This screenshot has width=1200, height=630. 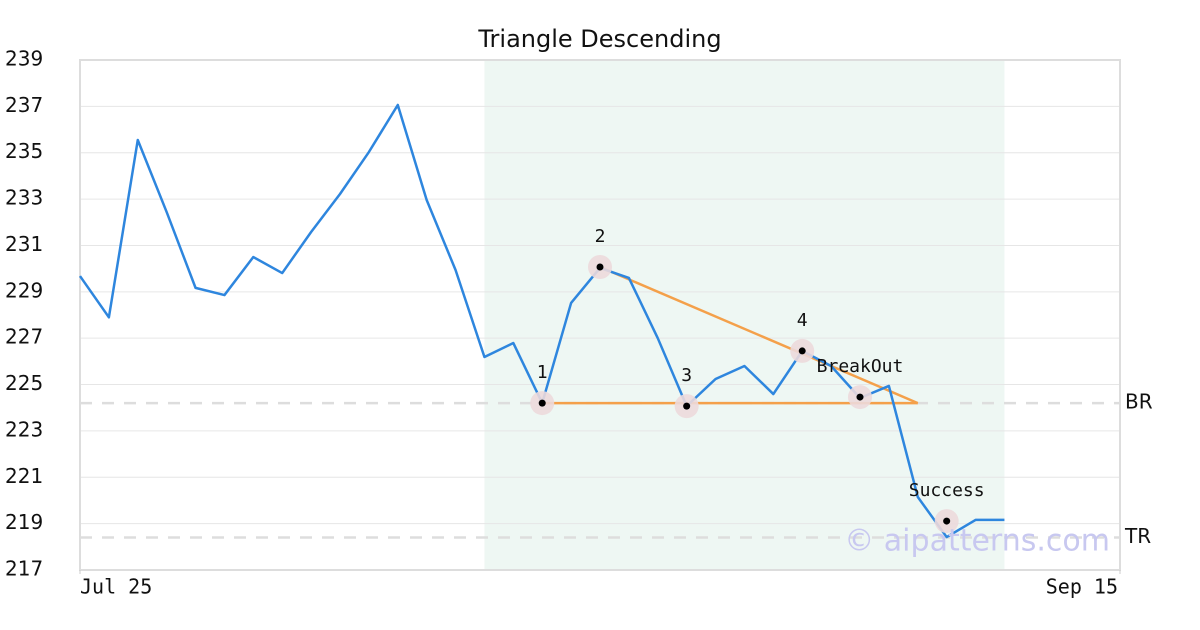 What do you see at coordinates (759, 335) in the screenshot?
I see `trendline` at bounding box center [759, 335].